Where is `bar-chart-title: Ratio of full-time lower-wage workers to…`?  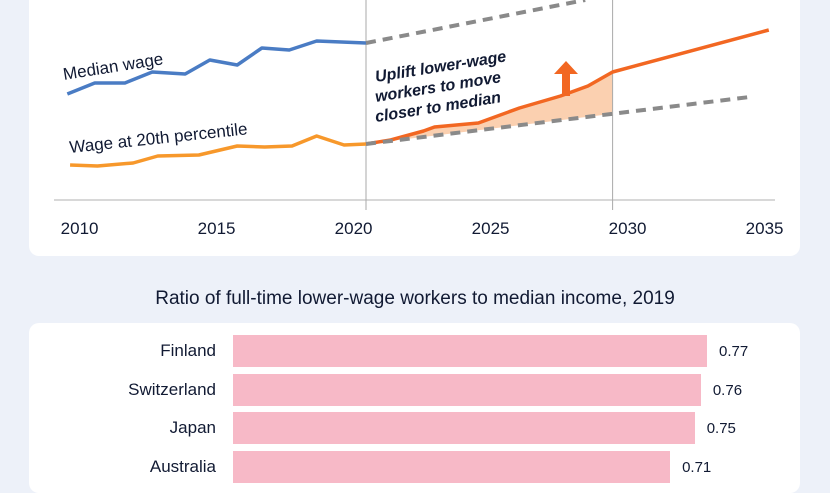
bar-chart-title: Ratio of full-time lower-wage workers to… is located at coordinates (415, 298).